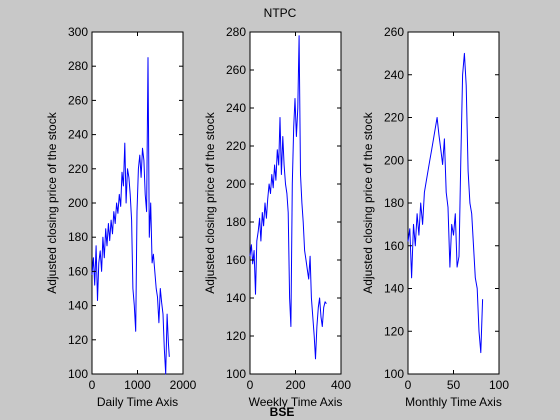 The image size is (560, 420). What do you see at coordinates (78, 32) in the screenshot?
I see `y-tick-label: 300` at bounding box center [78, 32].